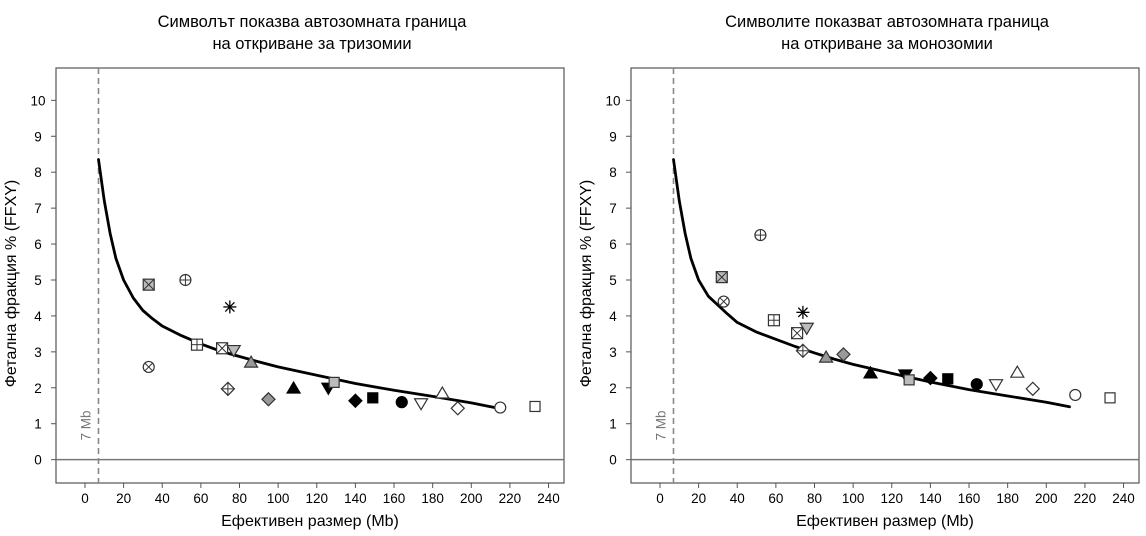 The height and width of the screenshot is (536, 1146). What do you see at coordinates (85, 426) in the screenshot?
I see `reference-line-label: 7 Mb` at bounding box center [85, 426].